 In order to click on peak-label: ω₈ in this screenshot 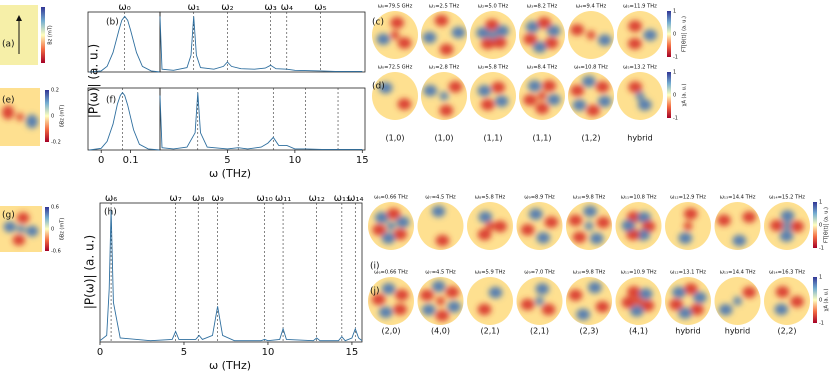, I will do `click(198, 198)`.